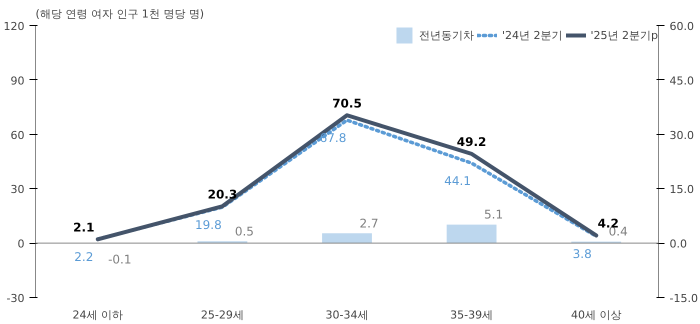  I want to click on x-tick-label: 25-29세, so click(222, 315).